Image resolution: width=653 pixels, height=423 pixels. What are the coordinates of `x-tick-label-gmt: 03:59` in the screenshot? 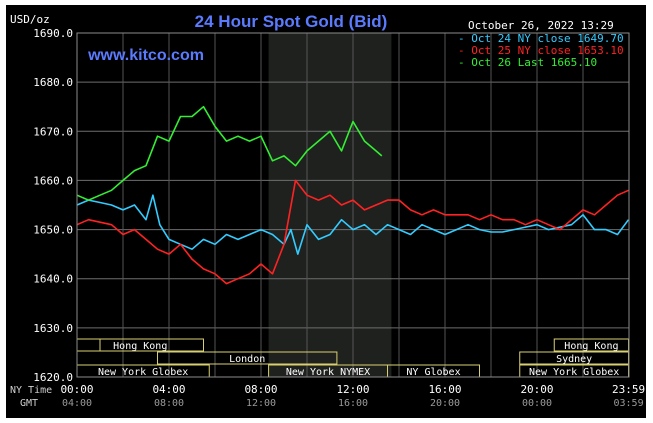 It's located at (628, 403).